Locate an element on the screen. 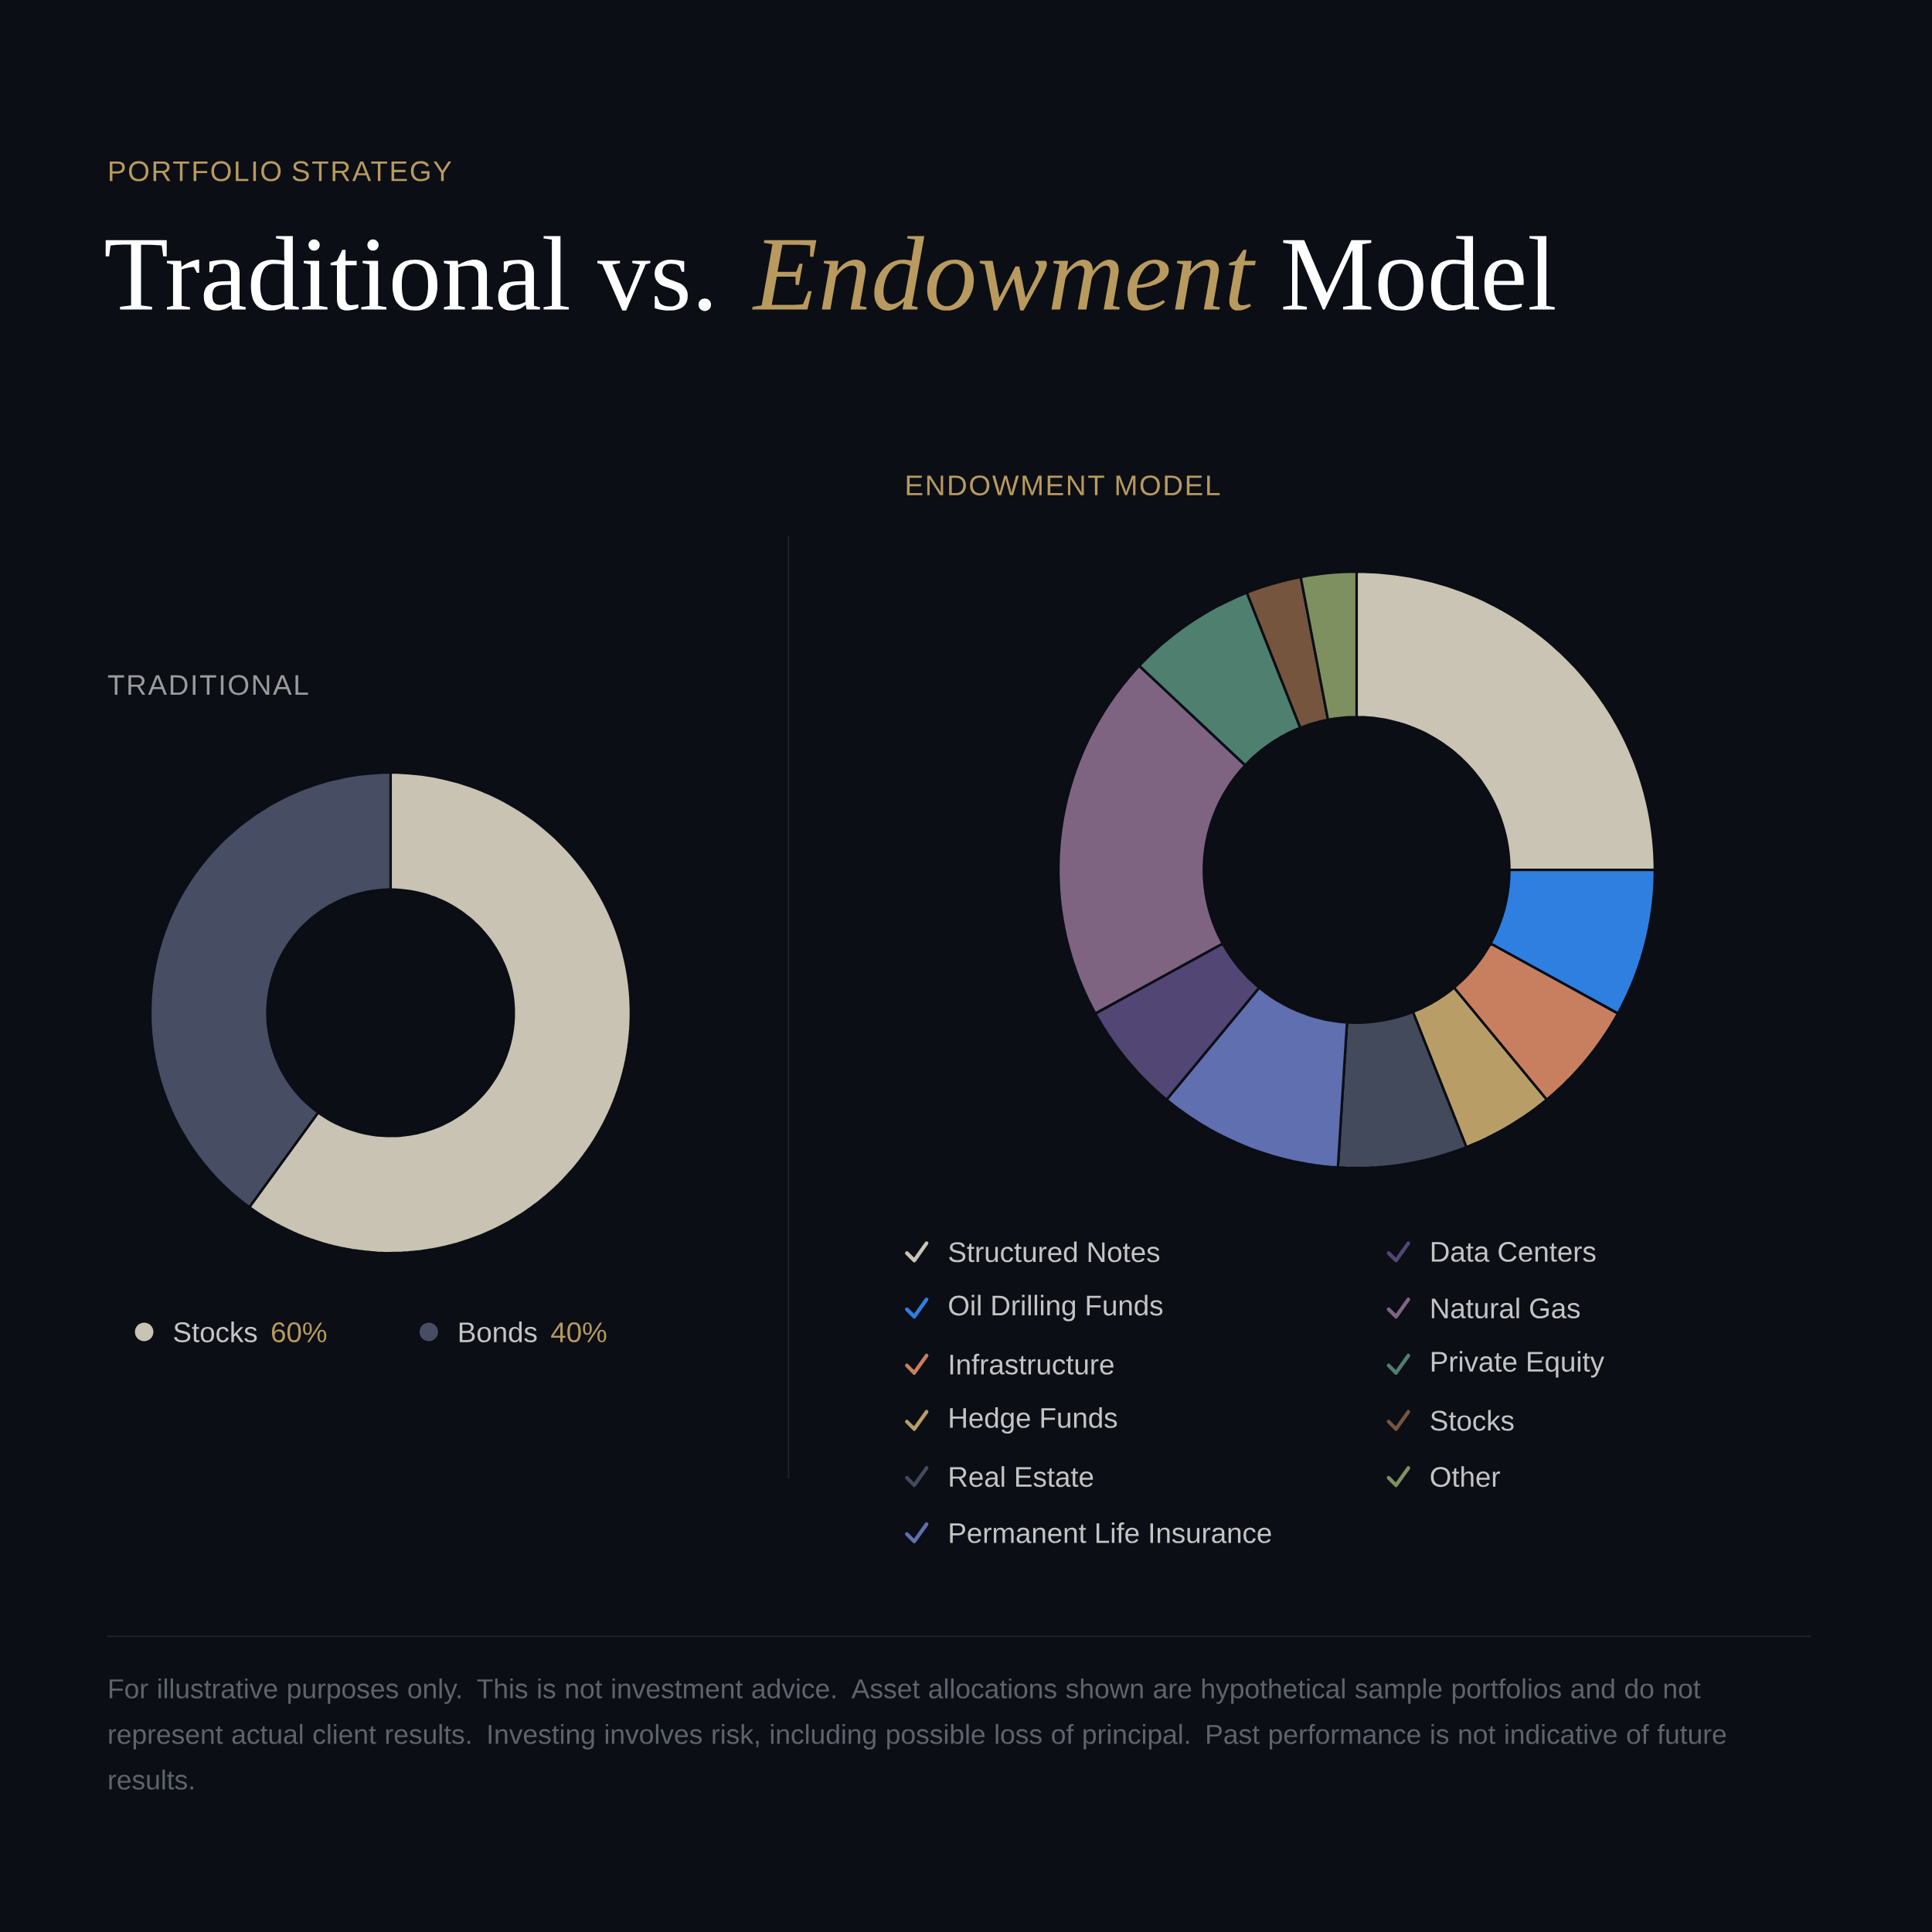 The image size is (1932, 1932). legend-label: Natural Gas is located at coordinates (1505, 1308).